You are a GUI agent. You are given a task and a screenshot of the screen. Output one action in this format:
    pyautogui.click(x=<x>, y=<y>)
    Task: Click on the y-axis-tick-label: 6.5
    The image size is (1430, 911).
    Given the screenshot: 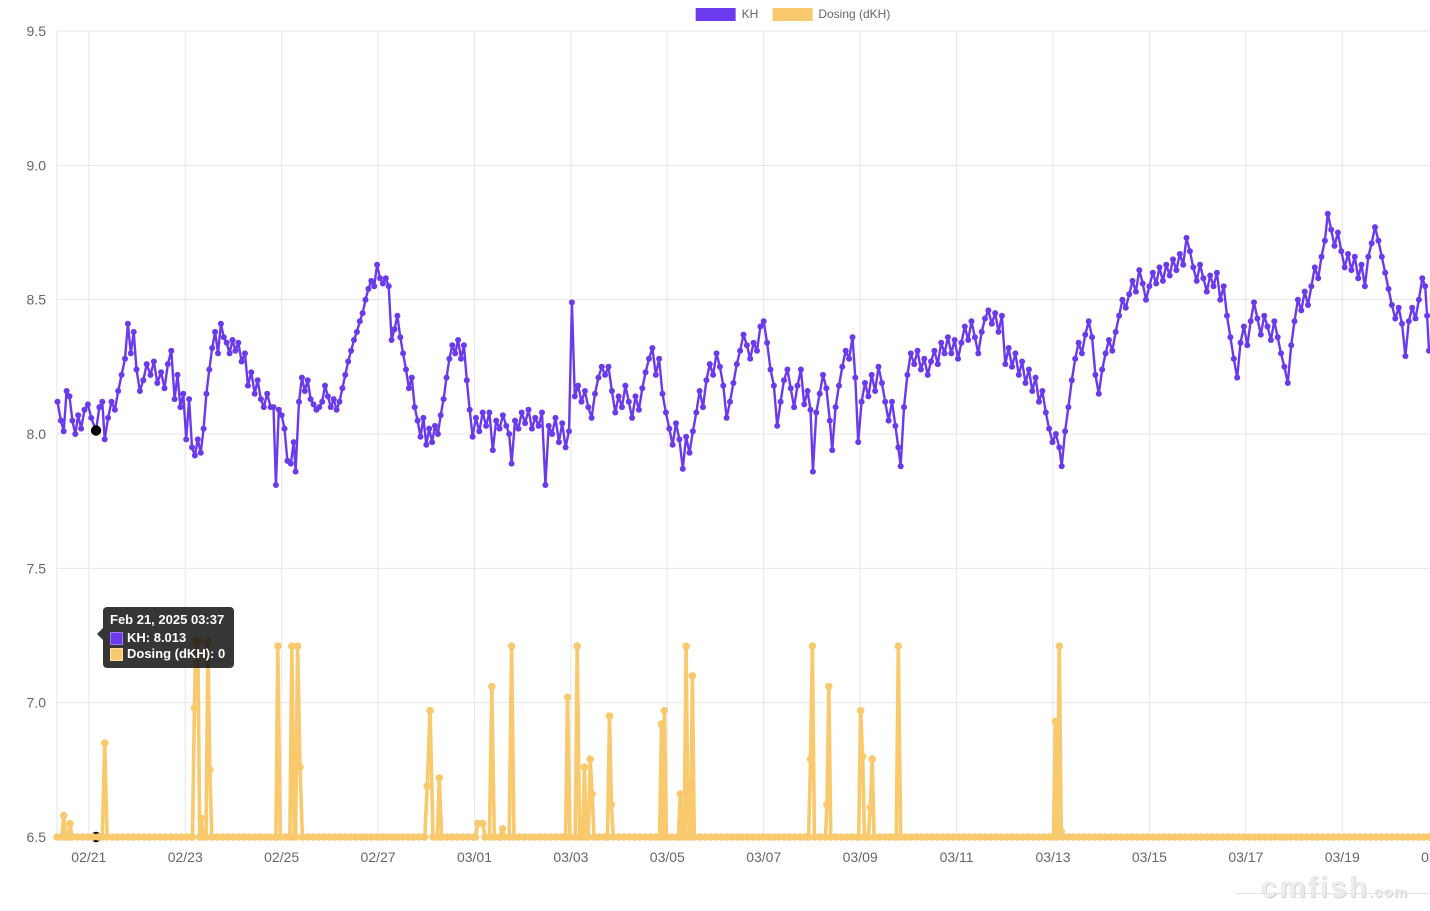 What is the action you would take?
    pyautogui.click(x=37, y=837)
    